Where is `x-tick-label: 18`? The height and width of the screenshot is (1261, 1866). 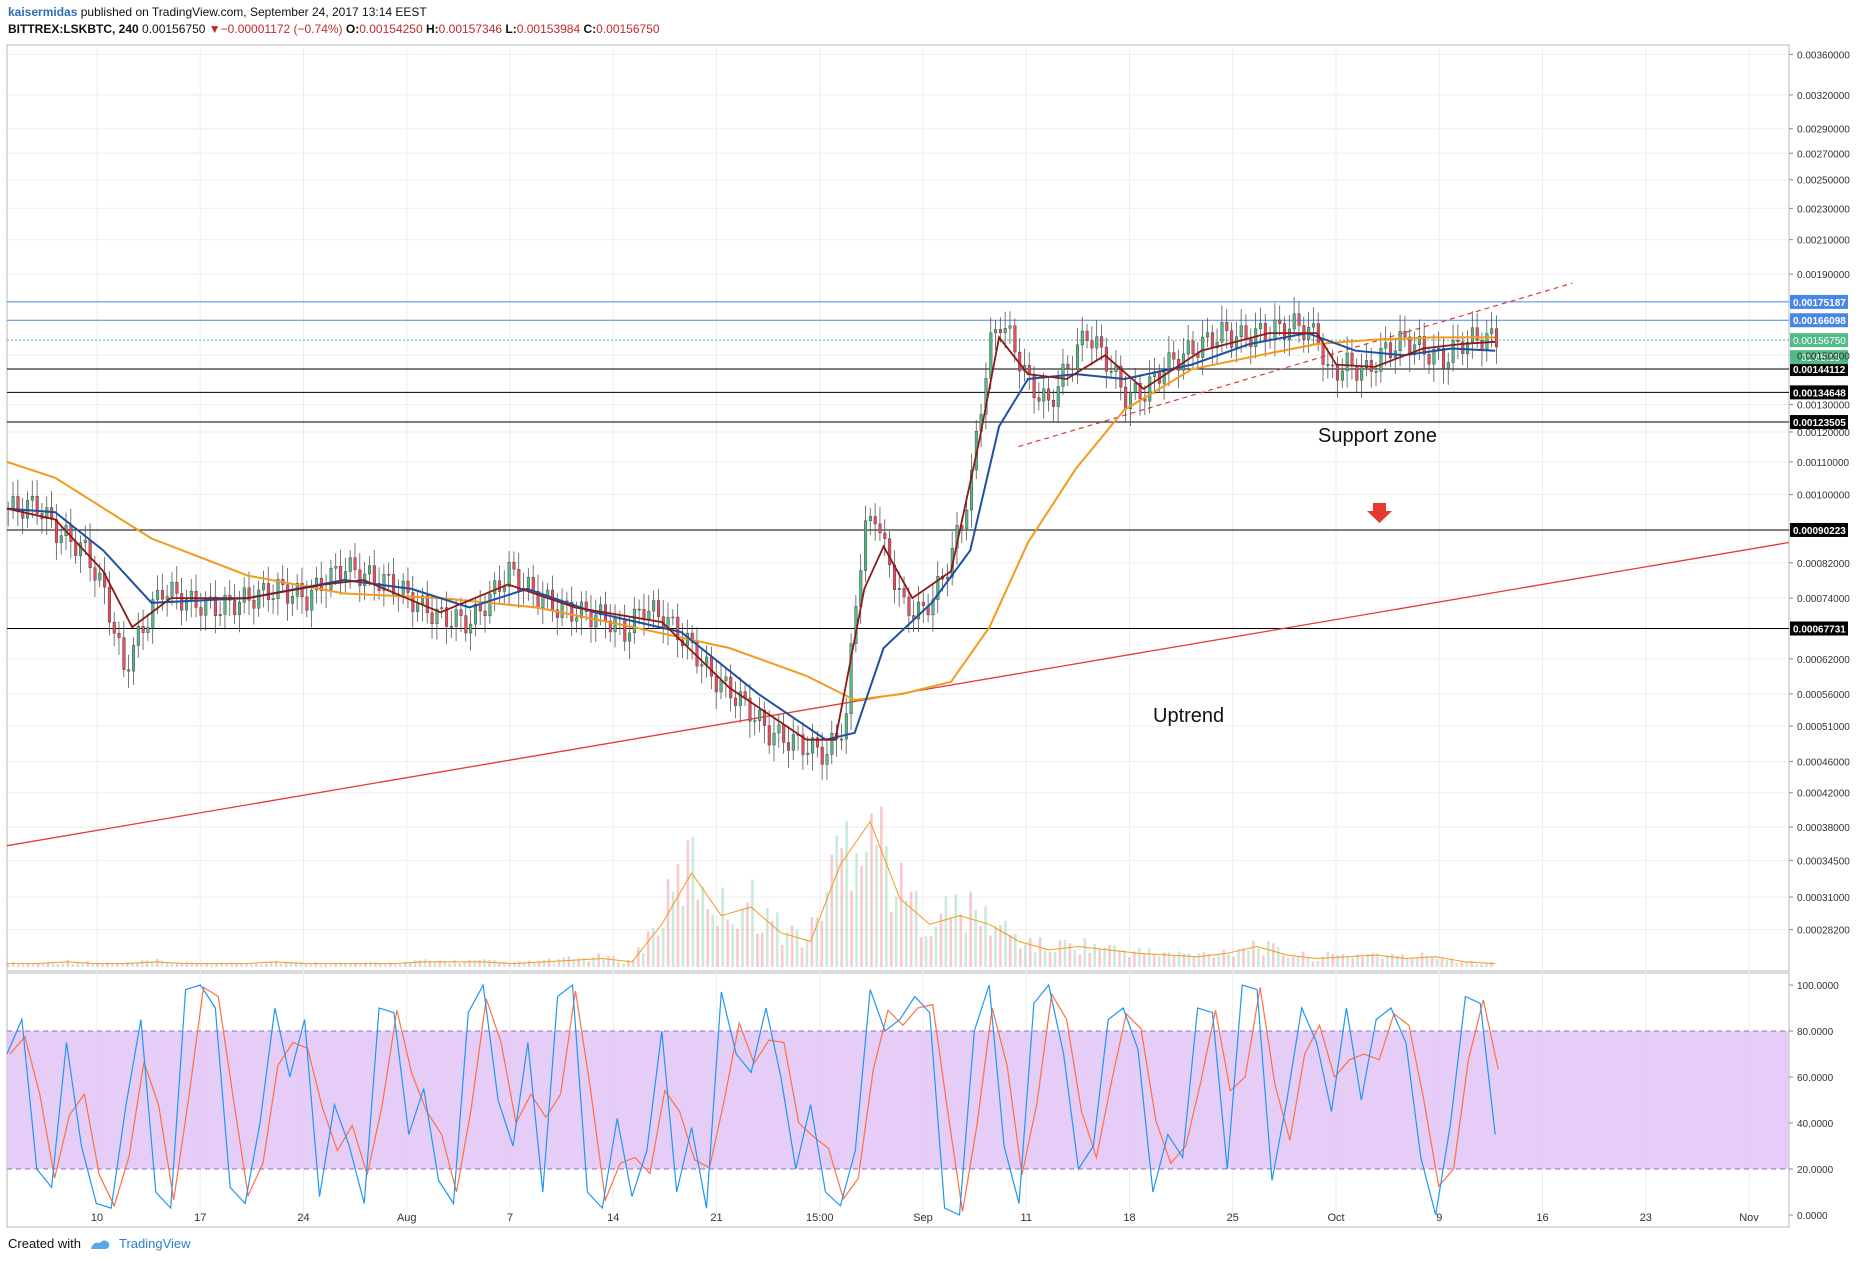 x-tick-label: 18 is located at coordinates (1129, 1218).